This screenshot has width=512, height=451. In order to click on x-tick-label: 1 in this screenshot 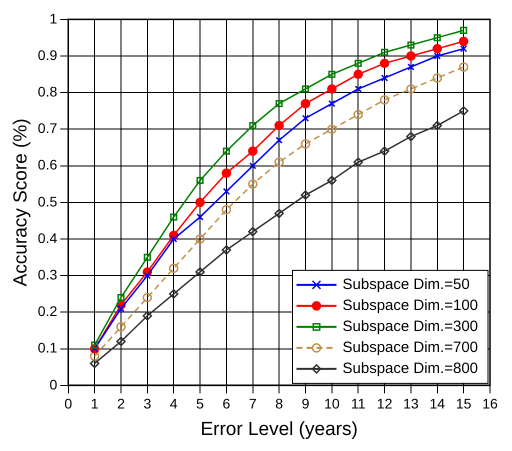, I will do `click(94, 404)`.